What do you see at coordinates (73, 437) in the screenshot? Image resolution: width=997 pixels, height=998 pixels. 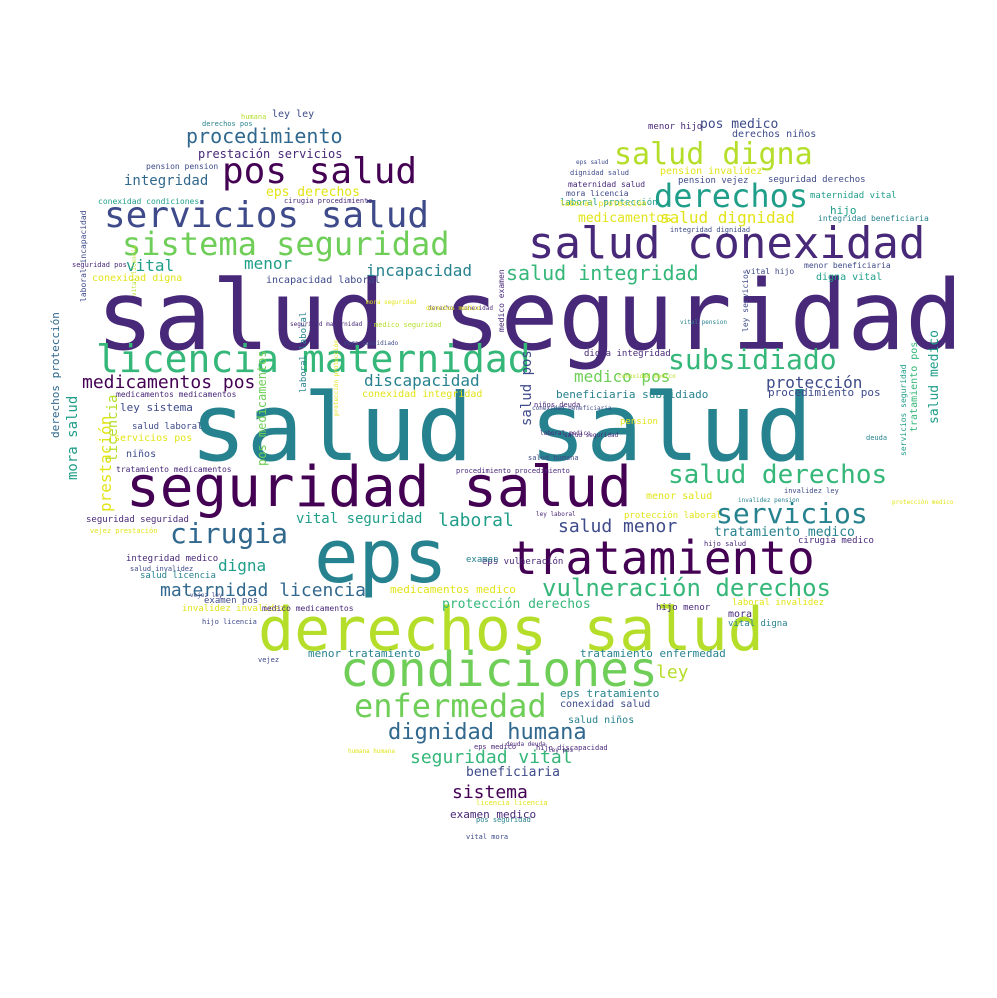 I see `cloud-word: mora salud` at bounding box center [73, 437].